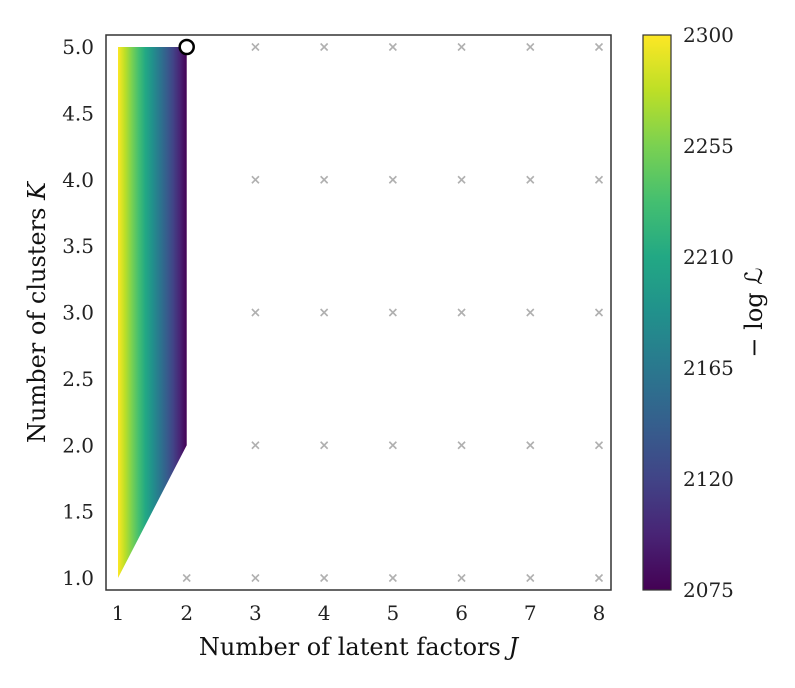 The width and height of the screenshot is (795, 688). I want to click on x-axis-ticks: 1 2 3 4 5 6 7 8, so click(359, 613).